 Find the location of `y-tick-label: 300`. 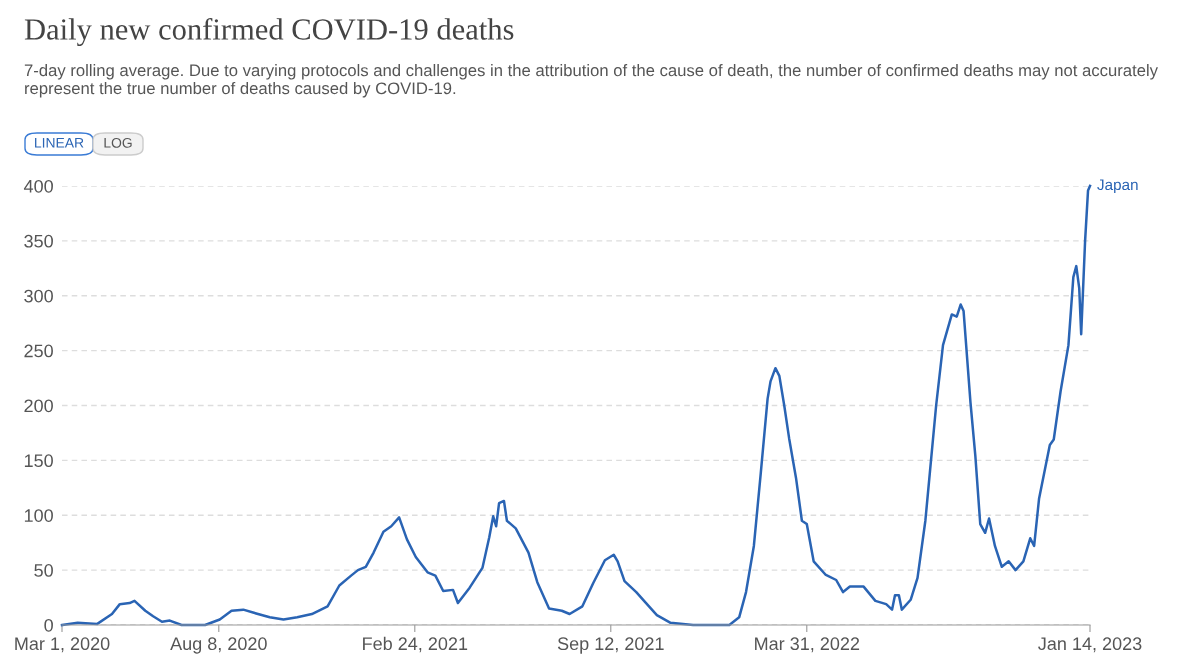

y-tick-label: 300 is located at coordinates (38, 296).